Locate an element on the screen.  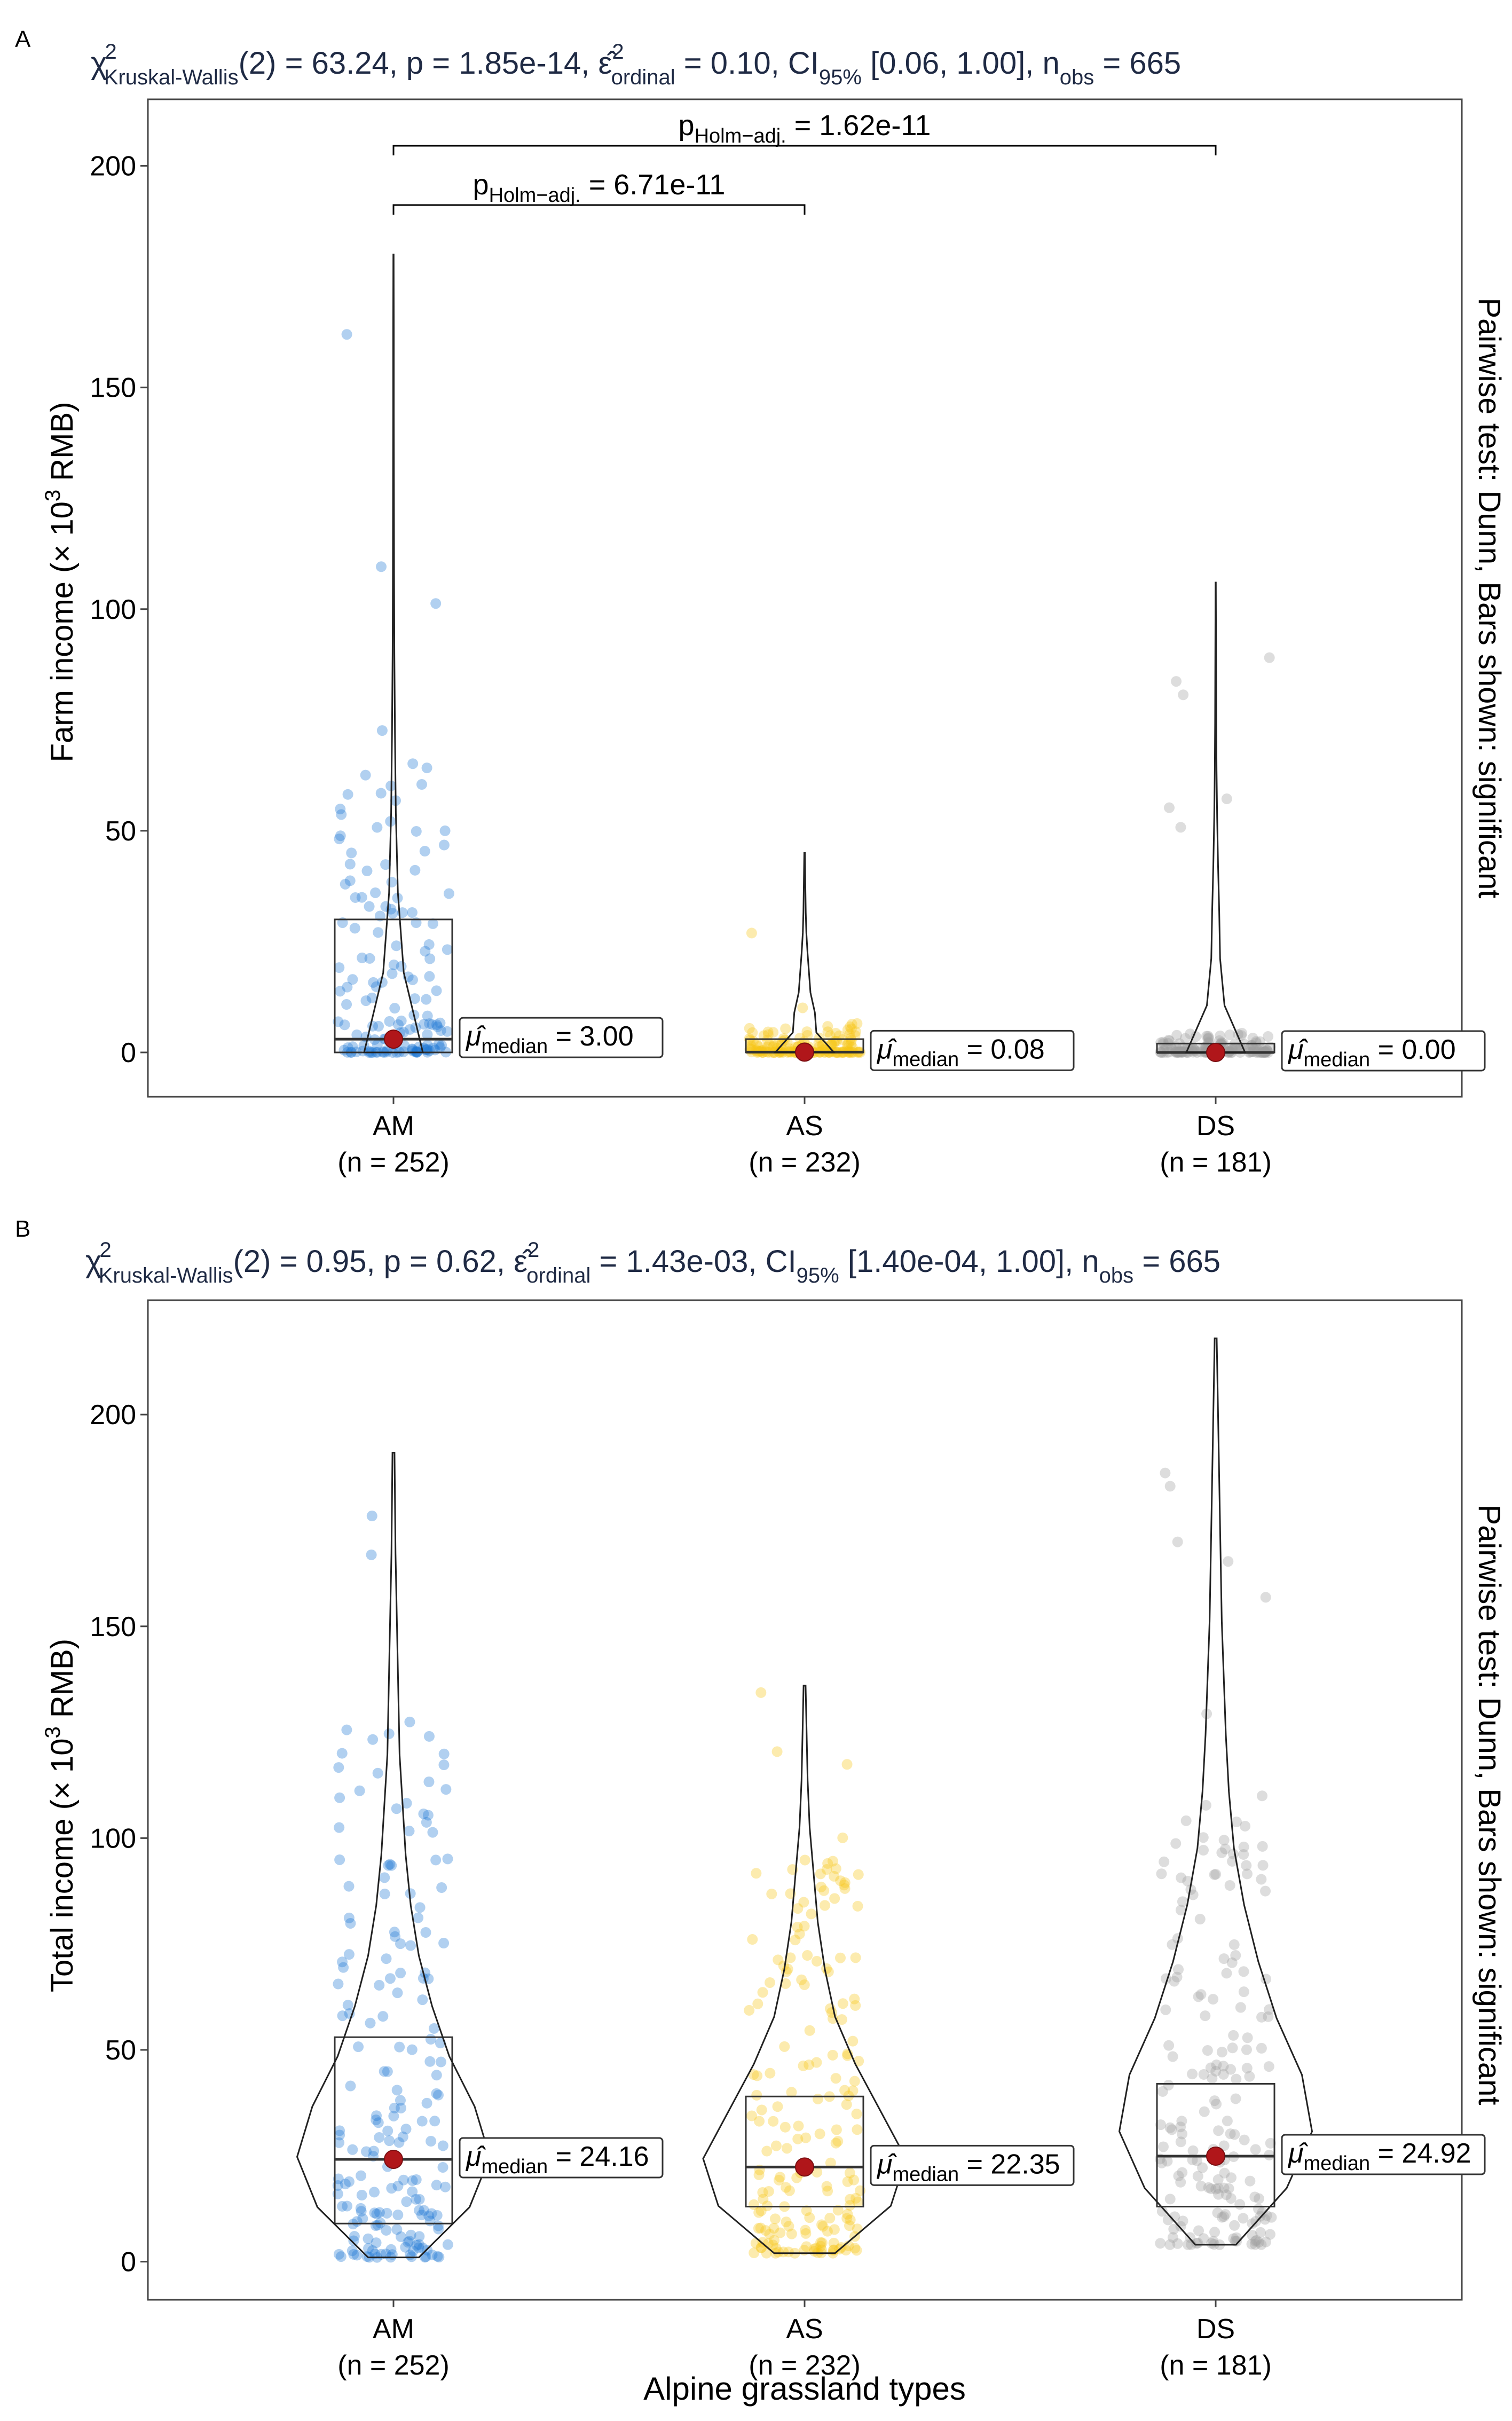
panel-b-y-label-sup: 3 is located at coordinates (53, 1732).